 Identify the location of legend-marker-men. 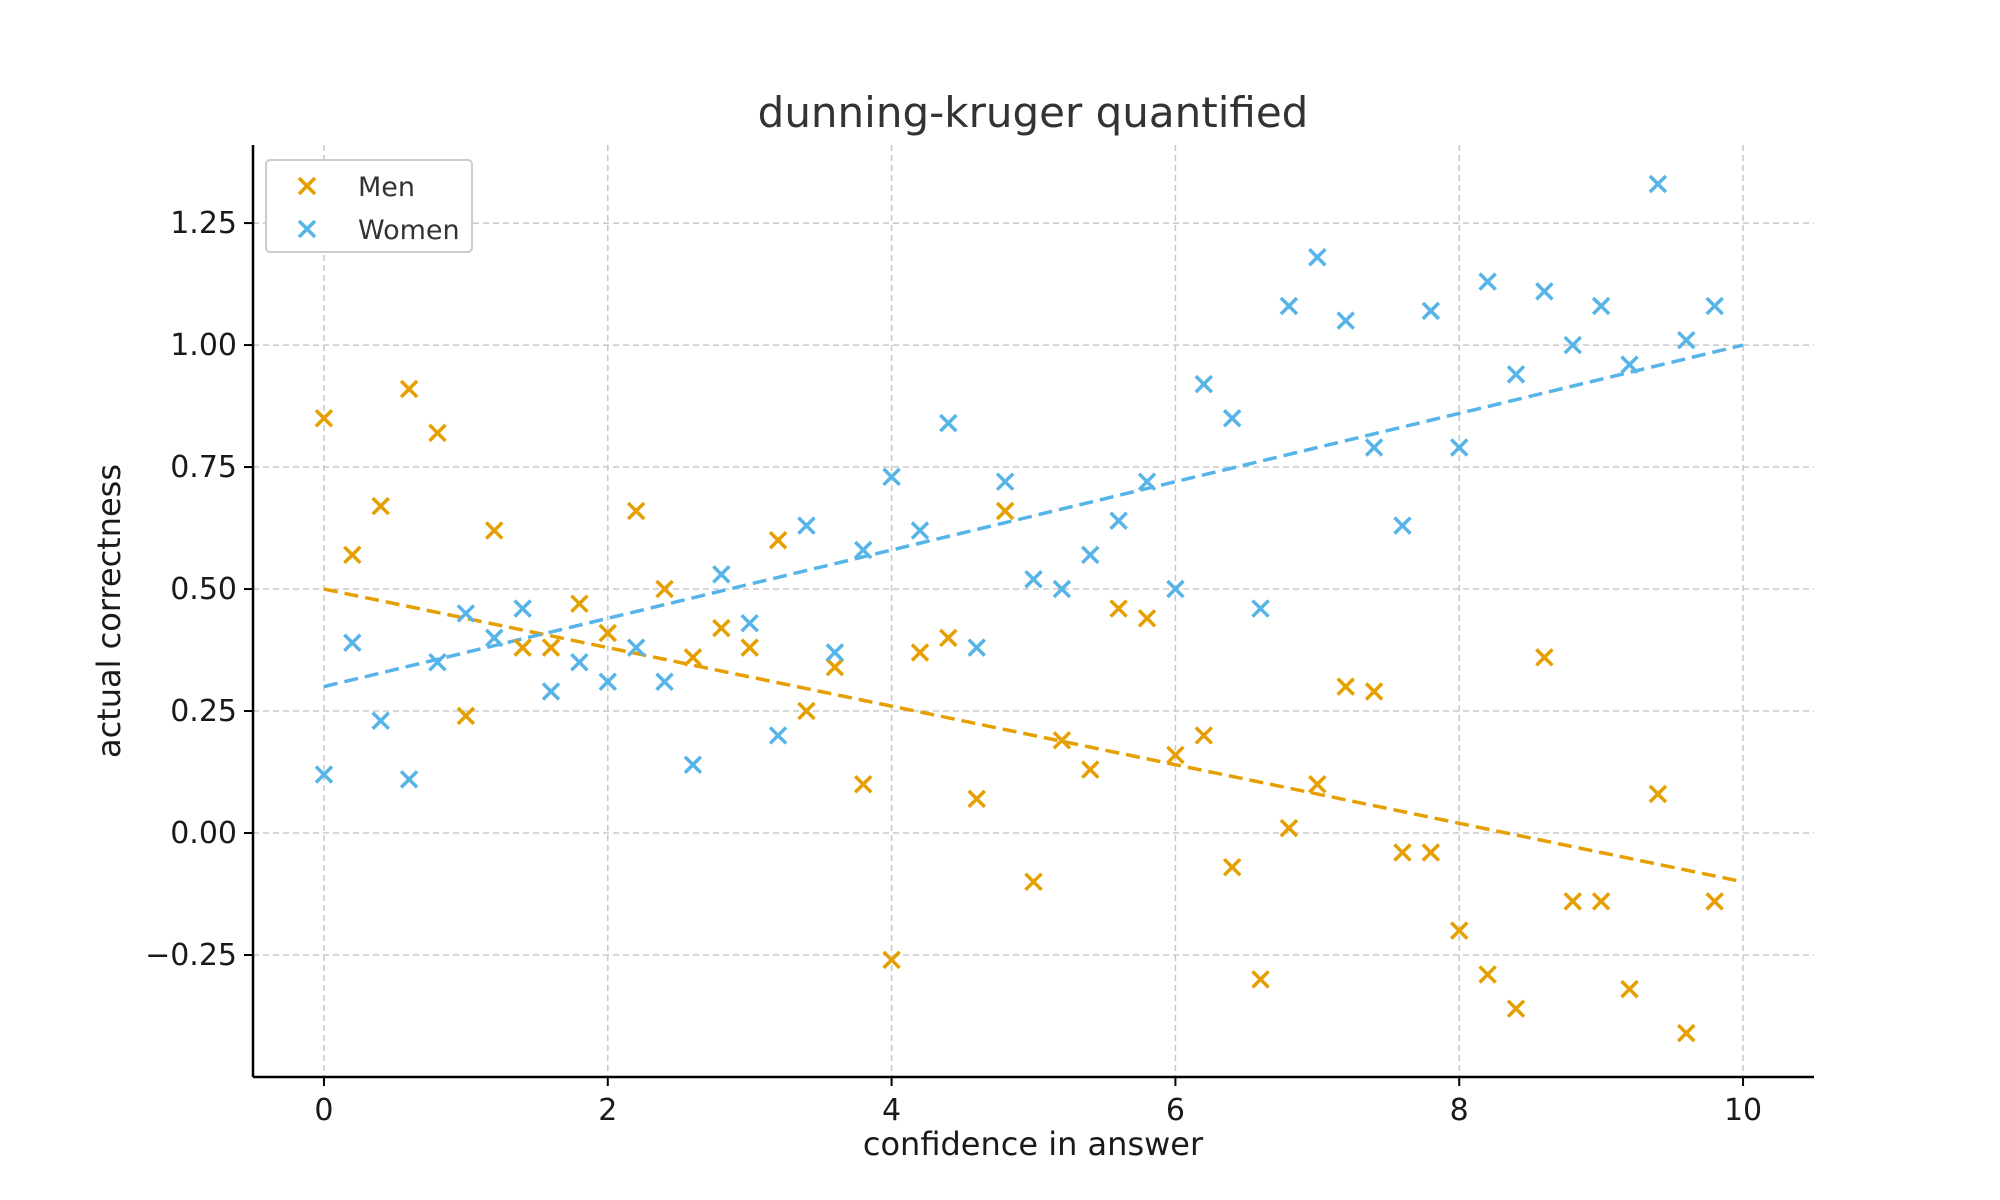
(307, 186).